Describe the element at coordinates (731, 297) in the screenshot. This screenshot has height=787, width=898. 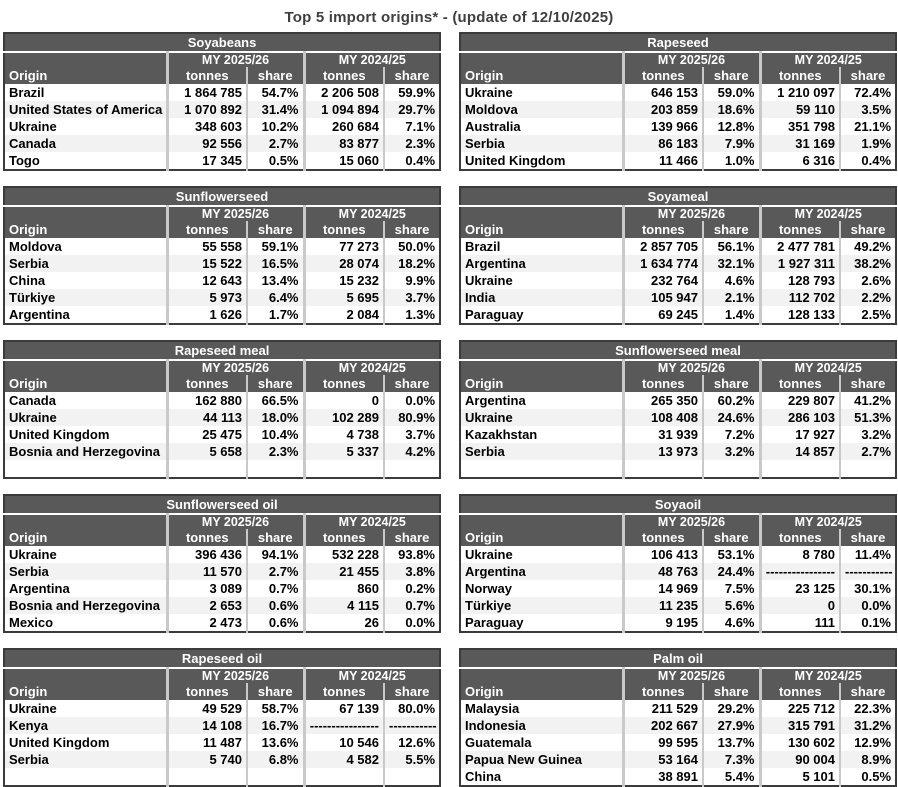
I see `share-cell: 2.1%` at that location.